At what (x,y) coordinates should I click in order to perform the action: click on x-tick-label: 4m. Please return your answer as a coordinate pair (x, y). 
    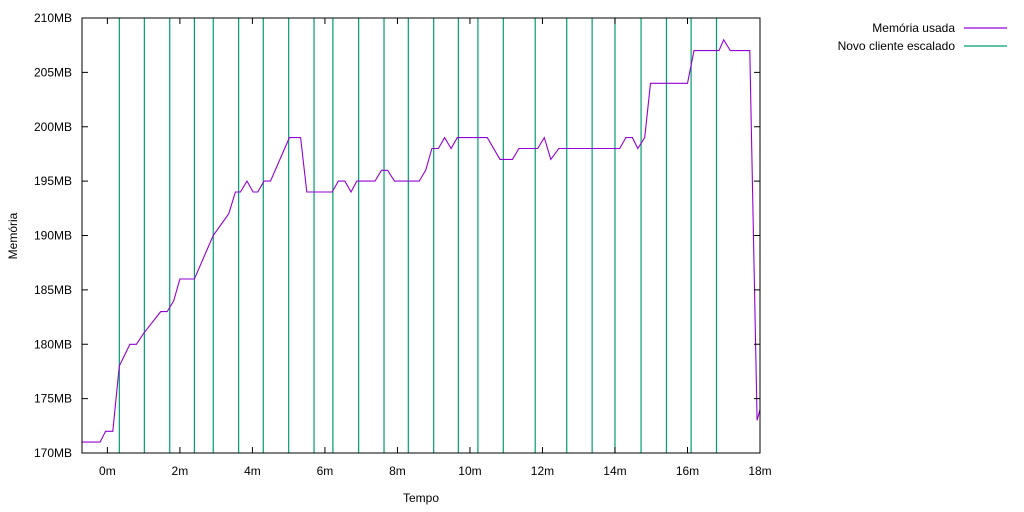
    Looking at the image, I should click on (252, 471).